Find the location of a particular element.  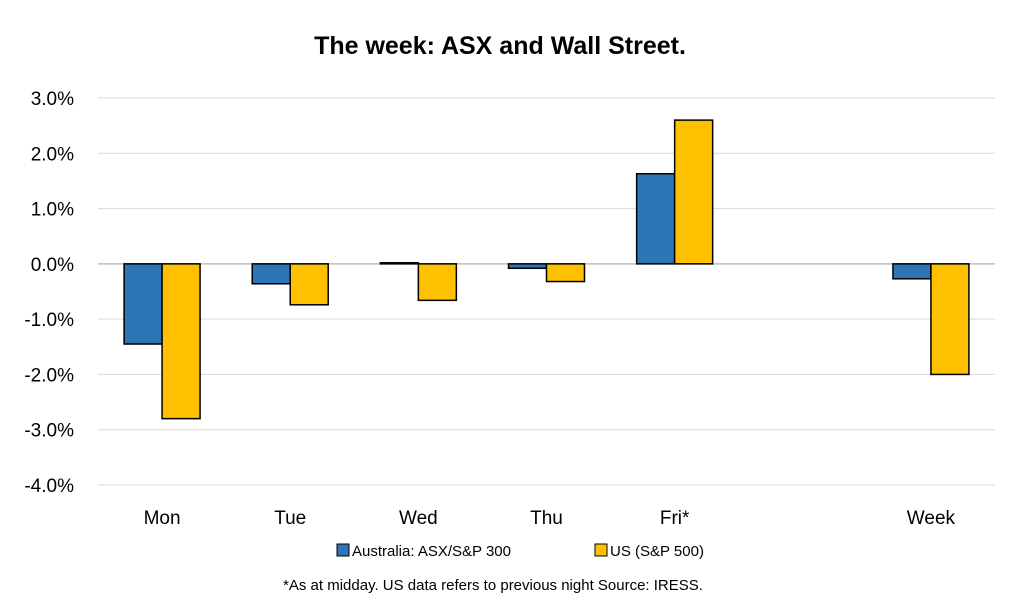

legend-swatch-us is located at coordinates (601, 550).